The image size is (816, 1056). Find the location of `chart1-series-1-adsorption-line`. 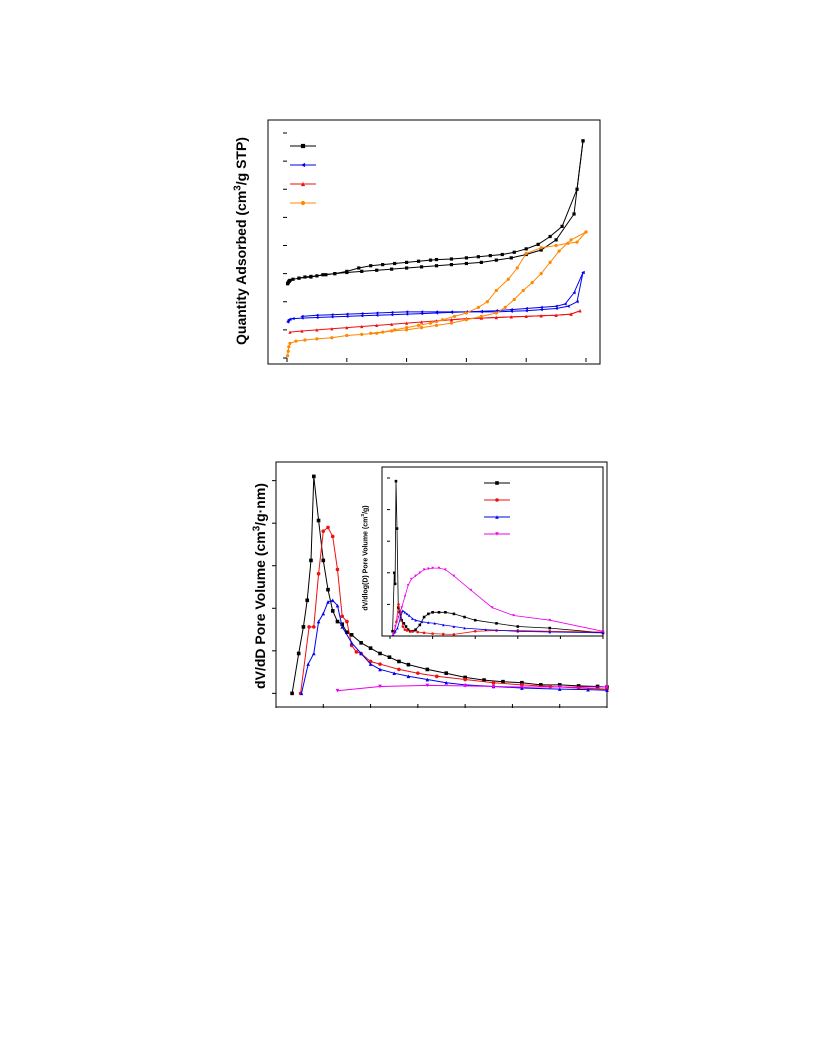

chart1-series-1-adsorption-line is located at coordinates (435, 212).